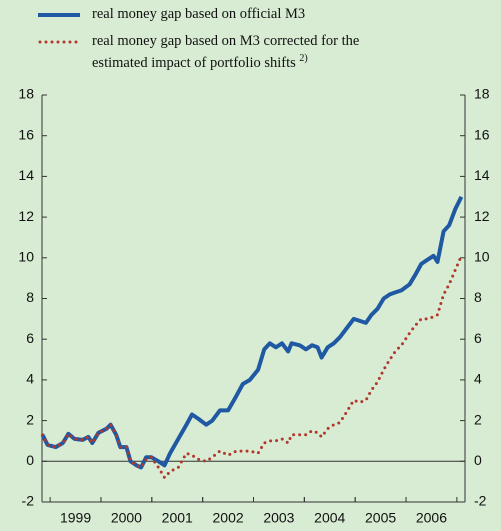  I want to click on y2-tick-label: 12, so click(482, 216).